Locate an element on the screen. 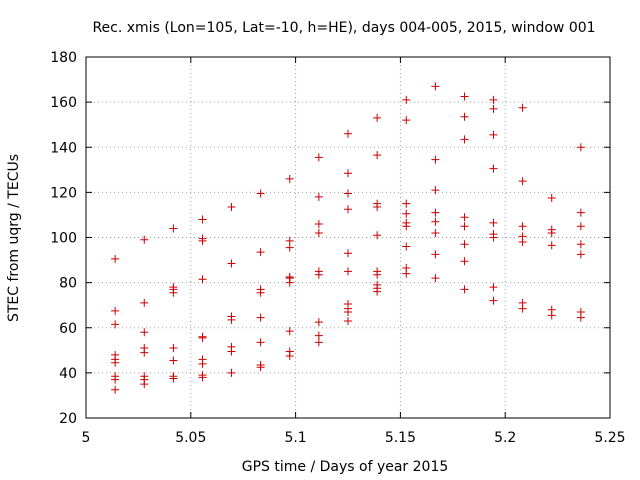  x-tick-label: 5.15 is located at coordinates (400, 438).